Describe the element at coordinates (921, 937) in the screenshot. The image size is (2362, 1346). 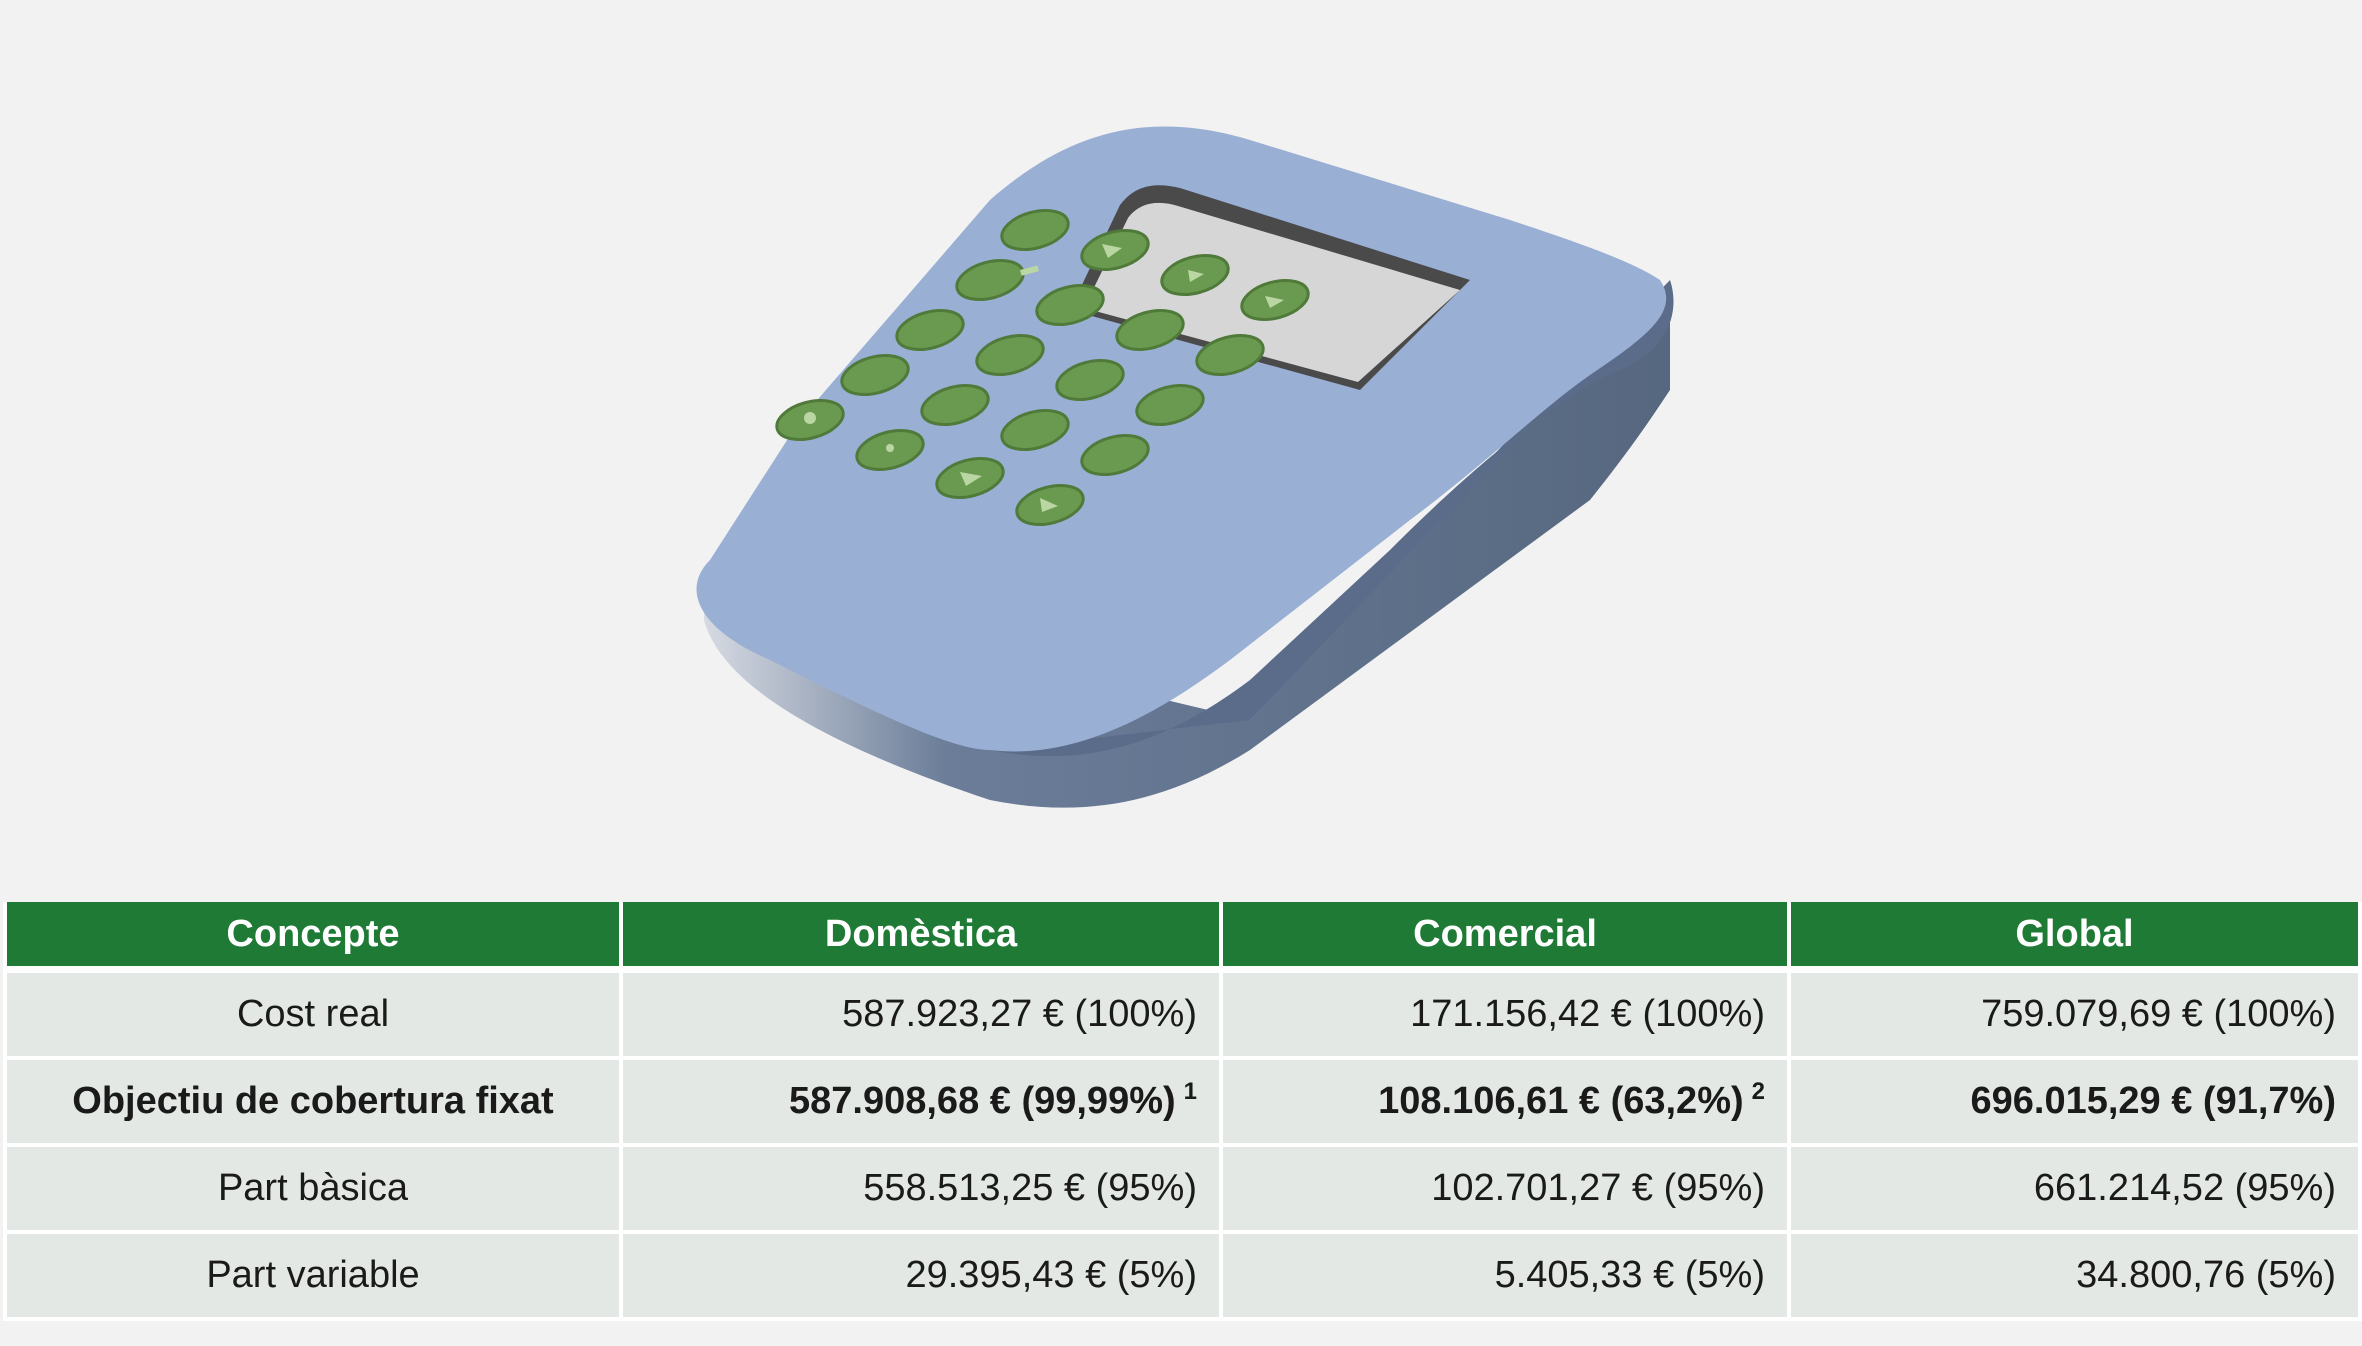
I see `header-domestica: Domèstica` at that location.